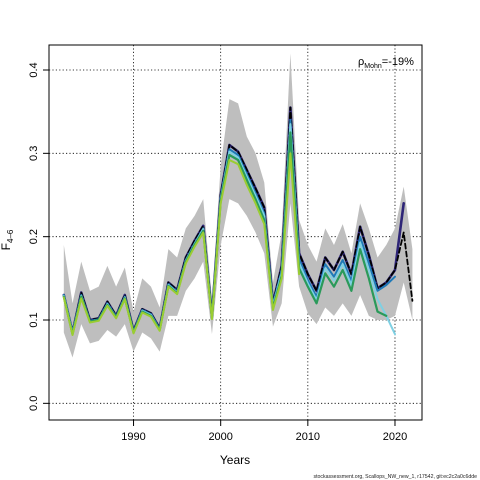 This screenshot has height=480, width=480. Describe the element at coordinates (373, 66) in the screenshot. I see `rho-subscript: Mohn` at that location.